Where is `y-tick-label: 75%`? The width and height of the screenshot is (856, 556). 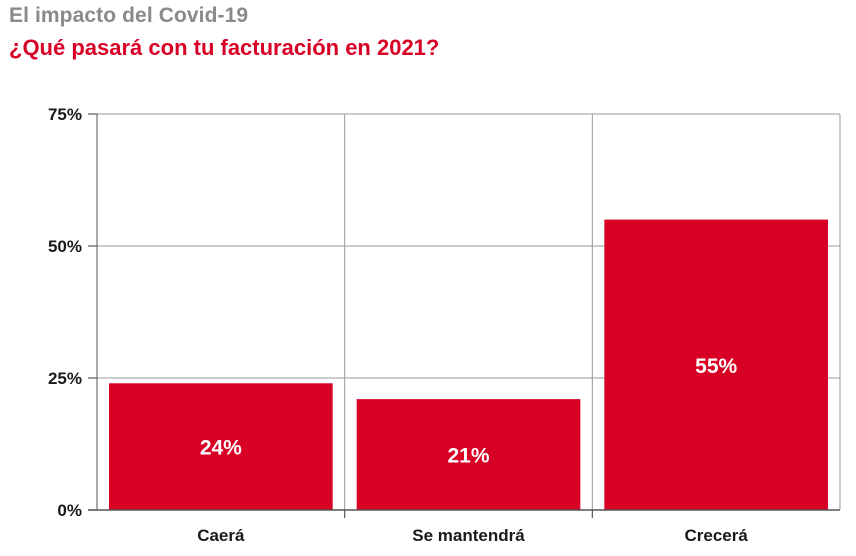
y-tick-label: 75% is located at coordinates (65, 114).